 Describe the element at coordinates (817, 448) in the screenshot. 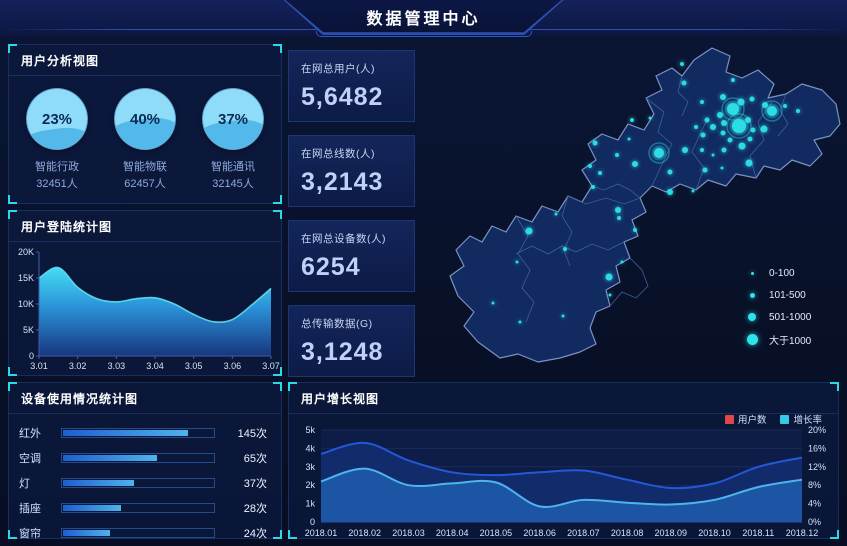

I see `growth-right-tick: 16%` at that location.